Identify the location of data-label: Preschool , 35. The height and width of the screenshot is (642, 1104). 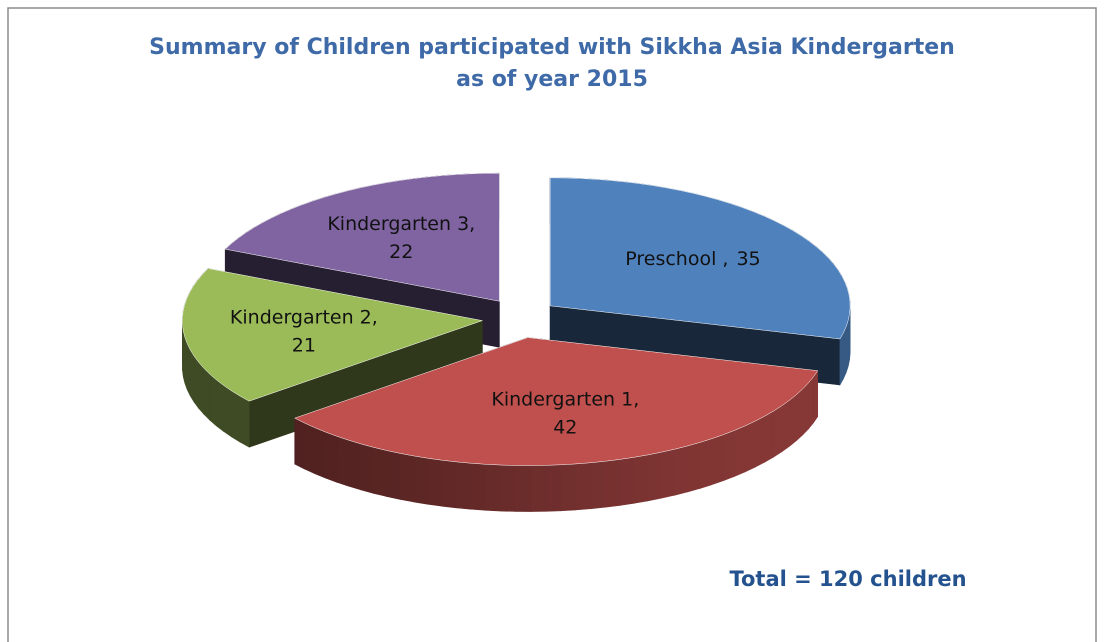
(692, 259).